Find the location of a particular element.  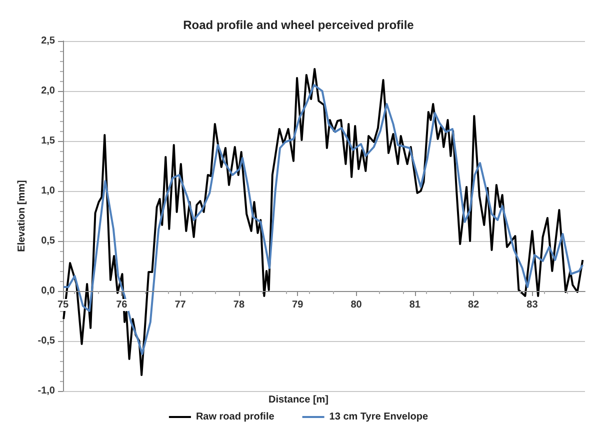

x-tick-label: 78 is located at coordinates (239, 305).